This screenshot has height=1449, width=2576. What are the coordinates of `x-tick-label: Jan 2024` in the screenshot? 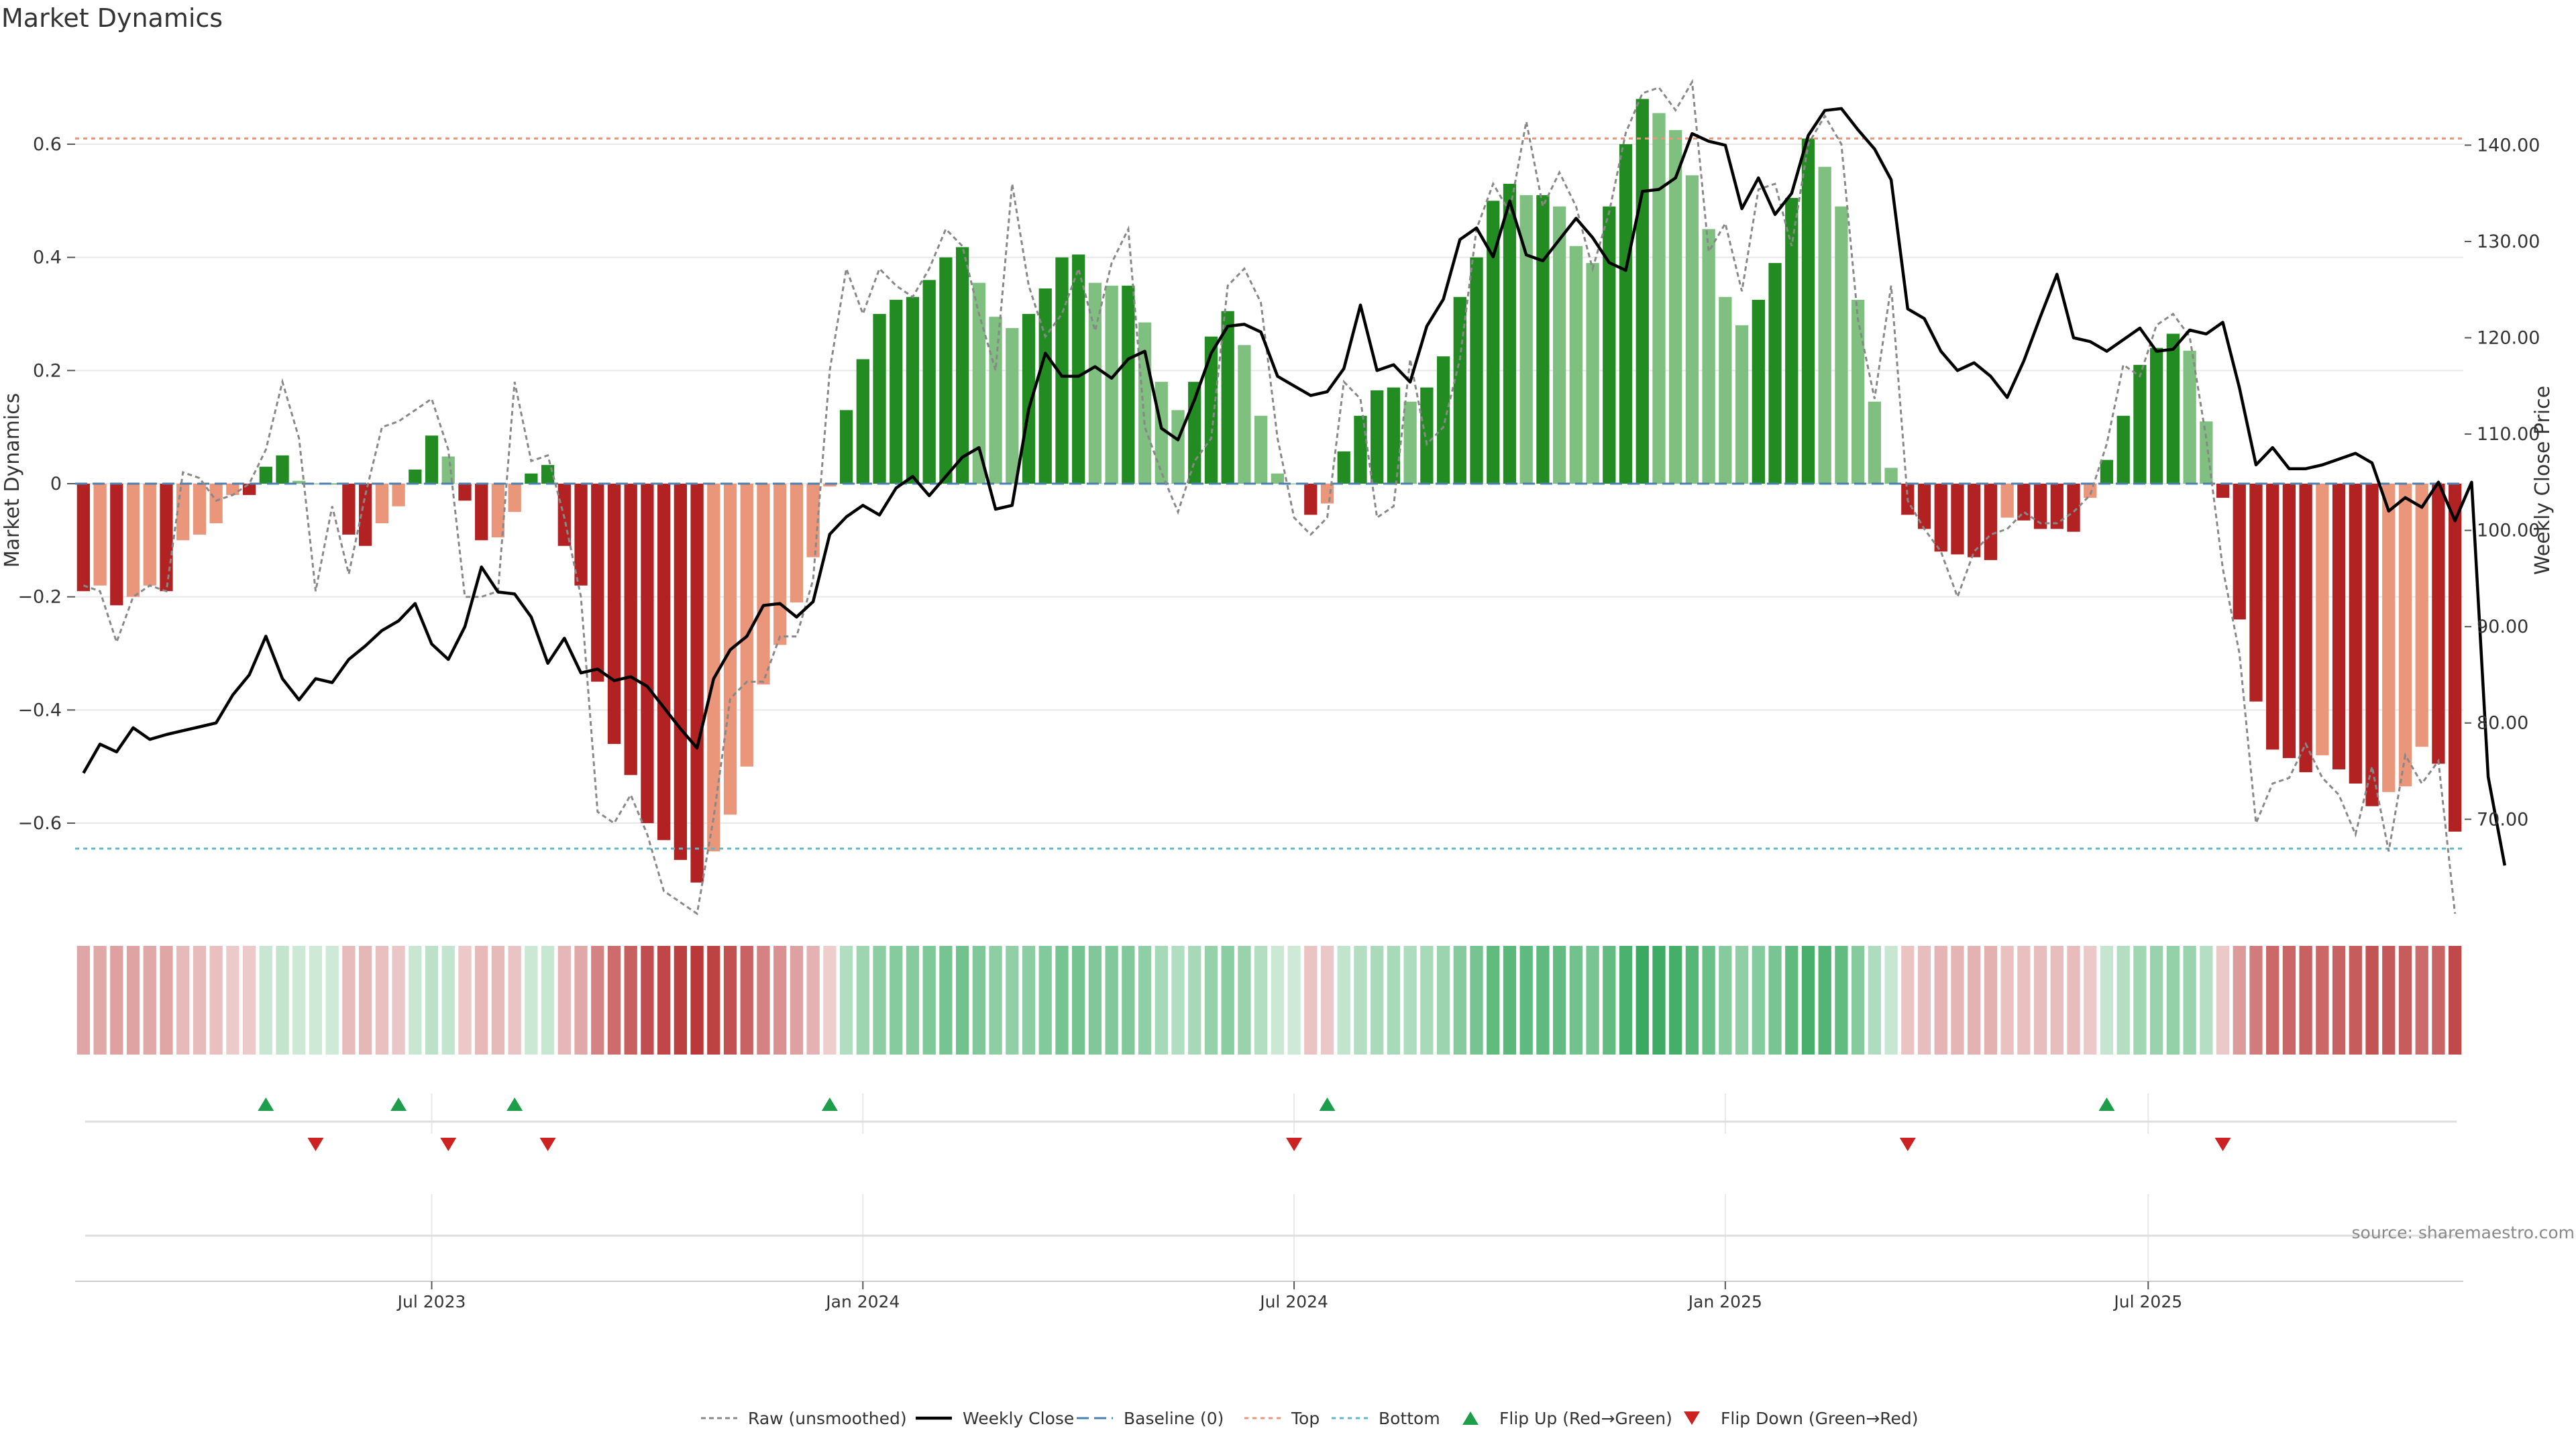 It's located at (862, 1301).